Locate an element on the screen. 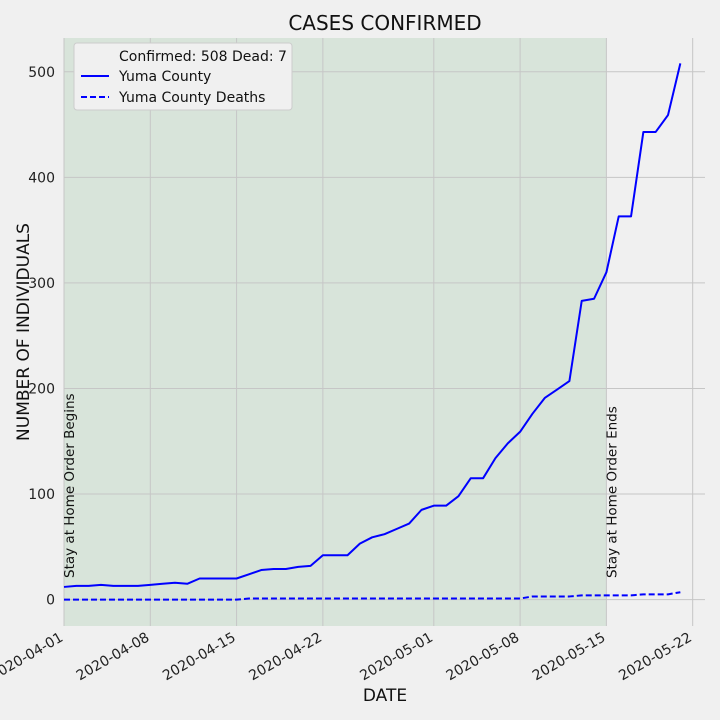 Image resolution: width=720 pixels, height=720 pixels. annotation-label: Stay at Home Order Ends is located at coordinates (612, 492).